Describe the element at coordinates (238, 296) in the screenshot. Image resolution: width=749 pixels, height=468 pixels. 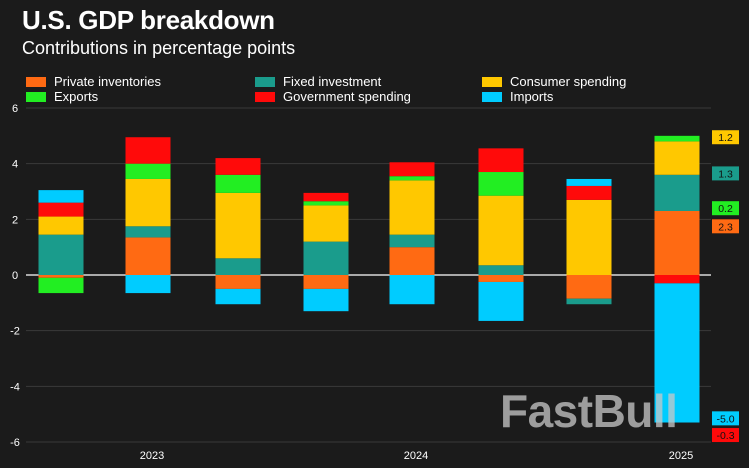
I see `bar-segment-imports-2023-q3` at that location.